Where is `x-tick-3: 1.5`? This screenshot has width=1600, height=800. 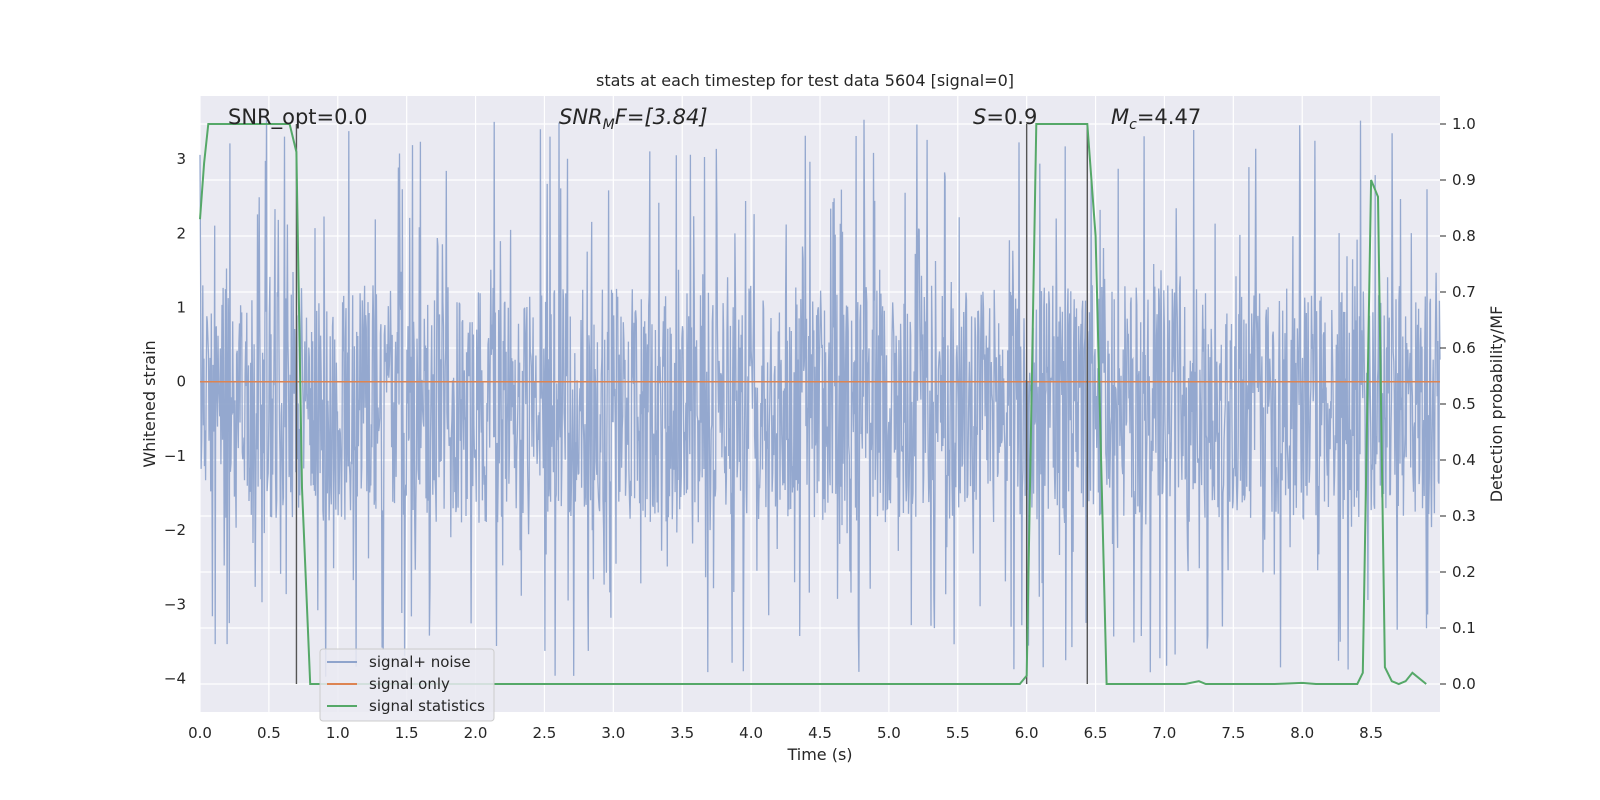
x-tick-3: 1.5 is located at coordinates (407, 733).